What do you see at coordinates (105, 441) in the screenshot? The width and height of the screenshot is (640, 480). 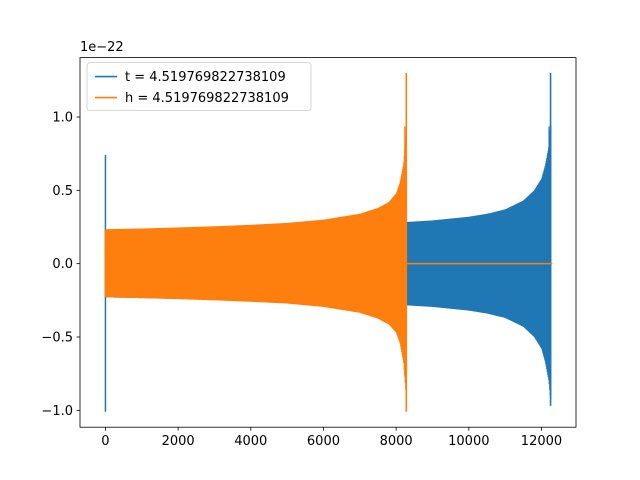 I see `x-tick-label: 0` at bounding box center [105, 441].